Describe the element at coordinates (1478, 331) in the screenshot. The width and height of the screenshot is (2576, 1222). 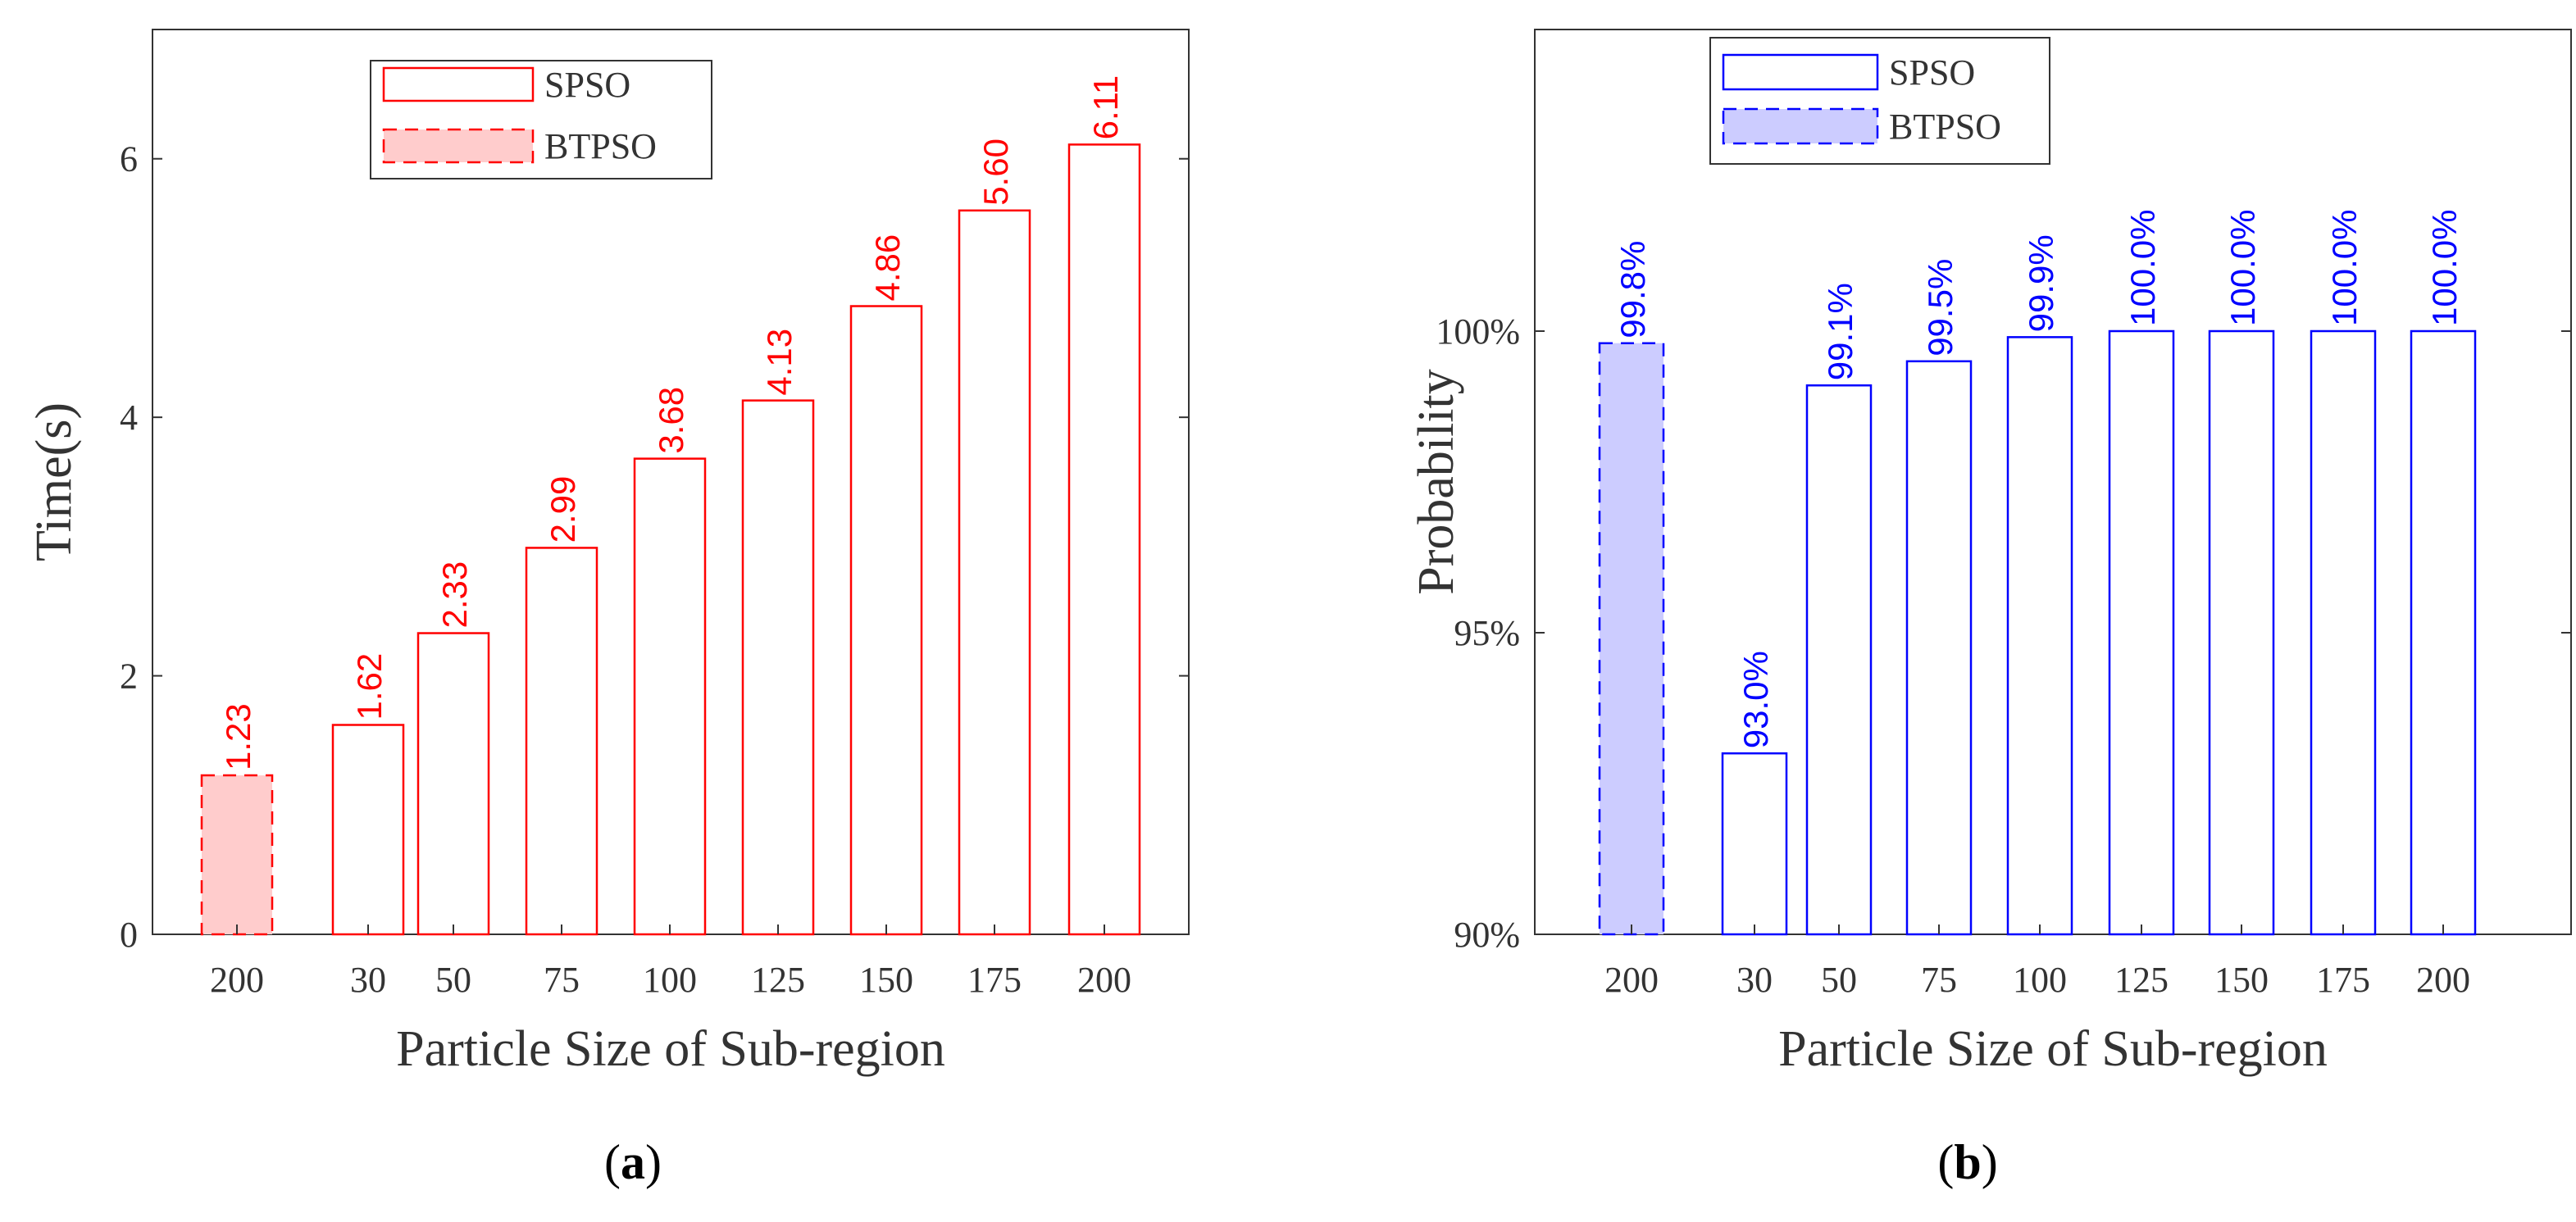
I see `y-tick-label: 100%` at that location.